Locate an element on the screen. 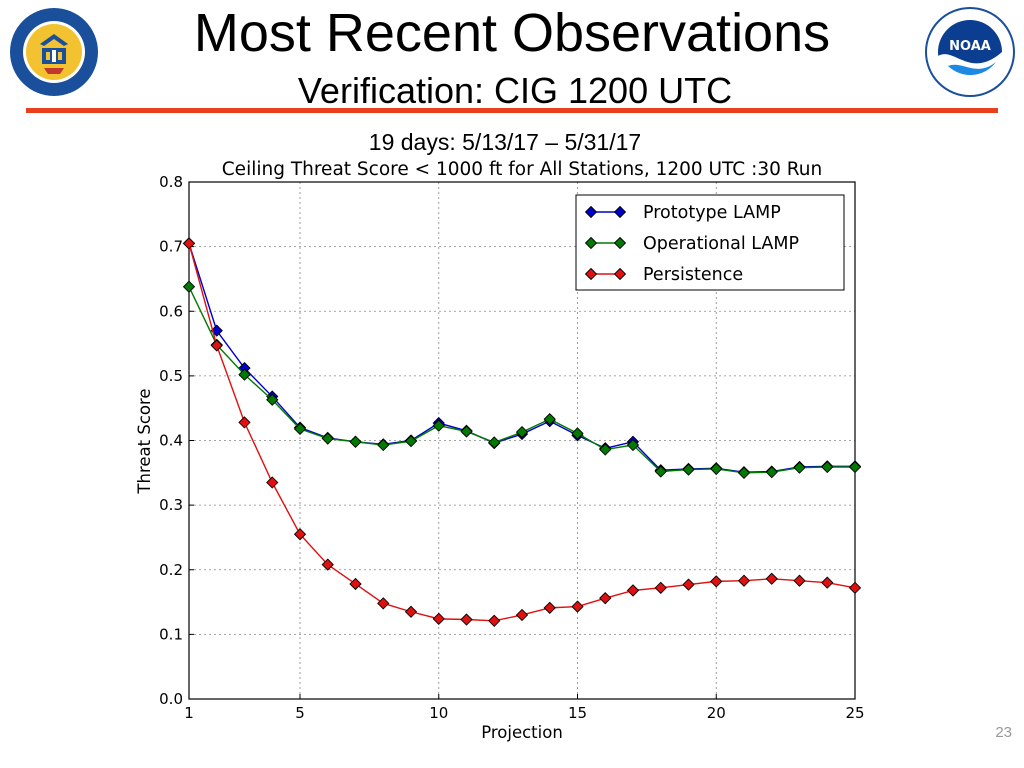  y-tick-label: 0.2 is located at coordinates (171, 570).